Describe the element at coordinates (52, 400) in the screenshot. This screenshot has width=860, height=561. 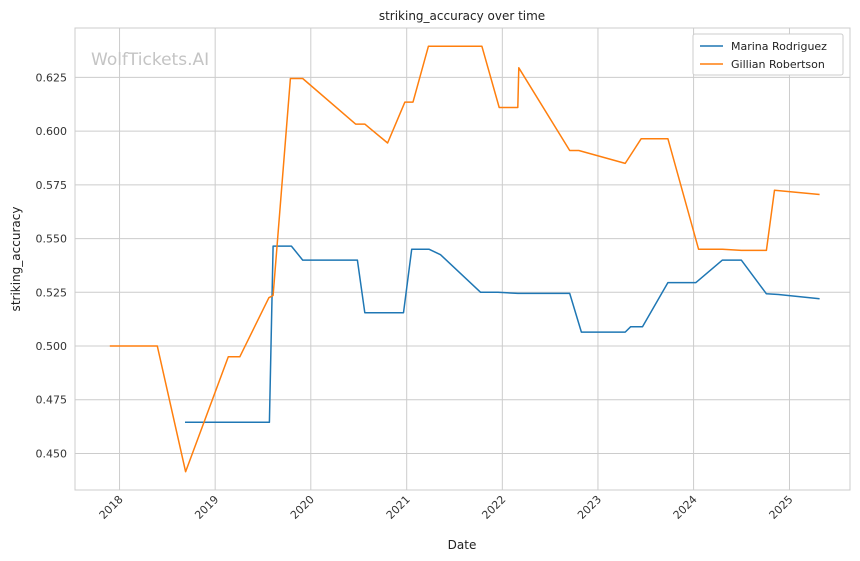
I see `y-tick-label: 0.475` at that location.